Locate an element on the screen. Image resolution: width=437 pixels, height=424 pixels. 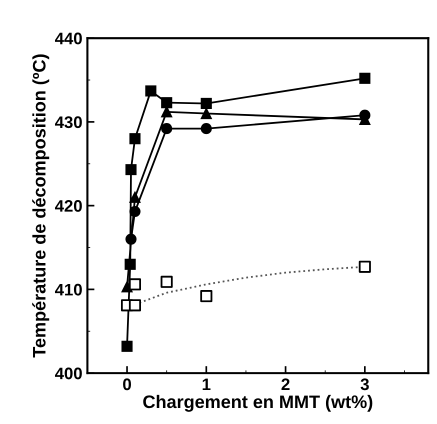
x-tick-label: 3 is located at coordinates (364, 384).